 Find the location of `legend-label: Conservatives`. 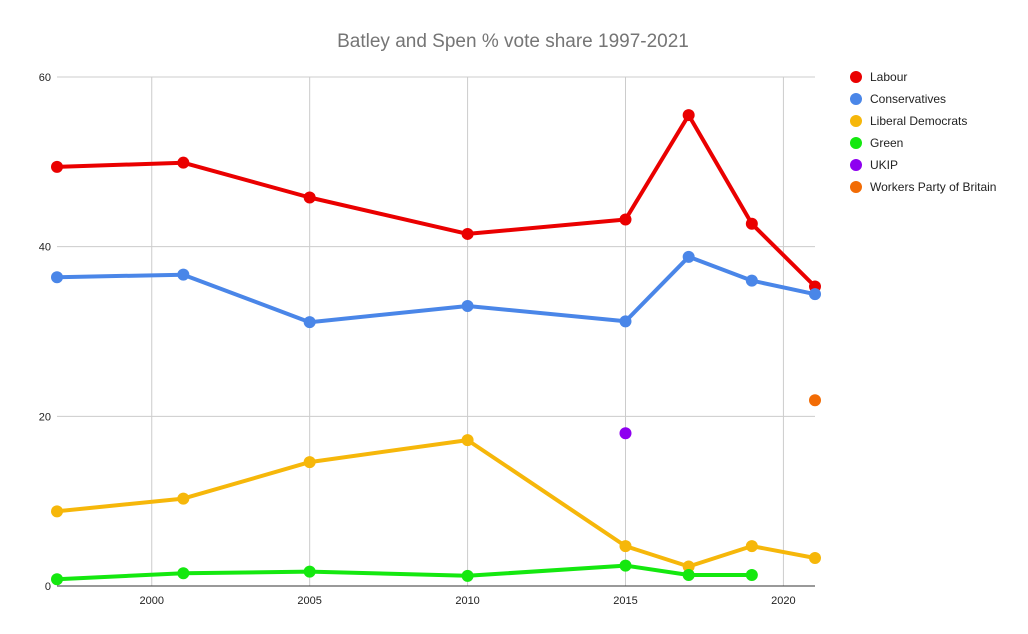

legend-label: Conservatives is located at coordinates (908, 99).